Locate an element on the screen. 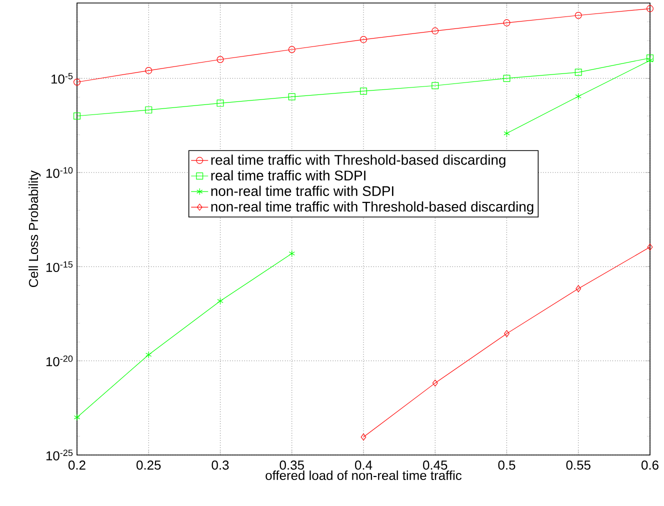 This screenshot has width=664, height=506. y-tick-label: 10$^{-15}$ is located at coordinates (59, 266).